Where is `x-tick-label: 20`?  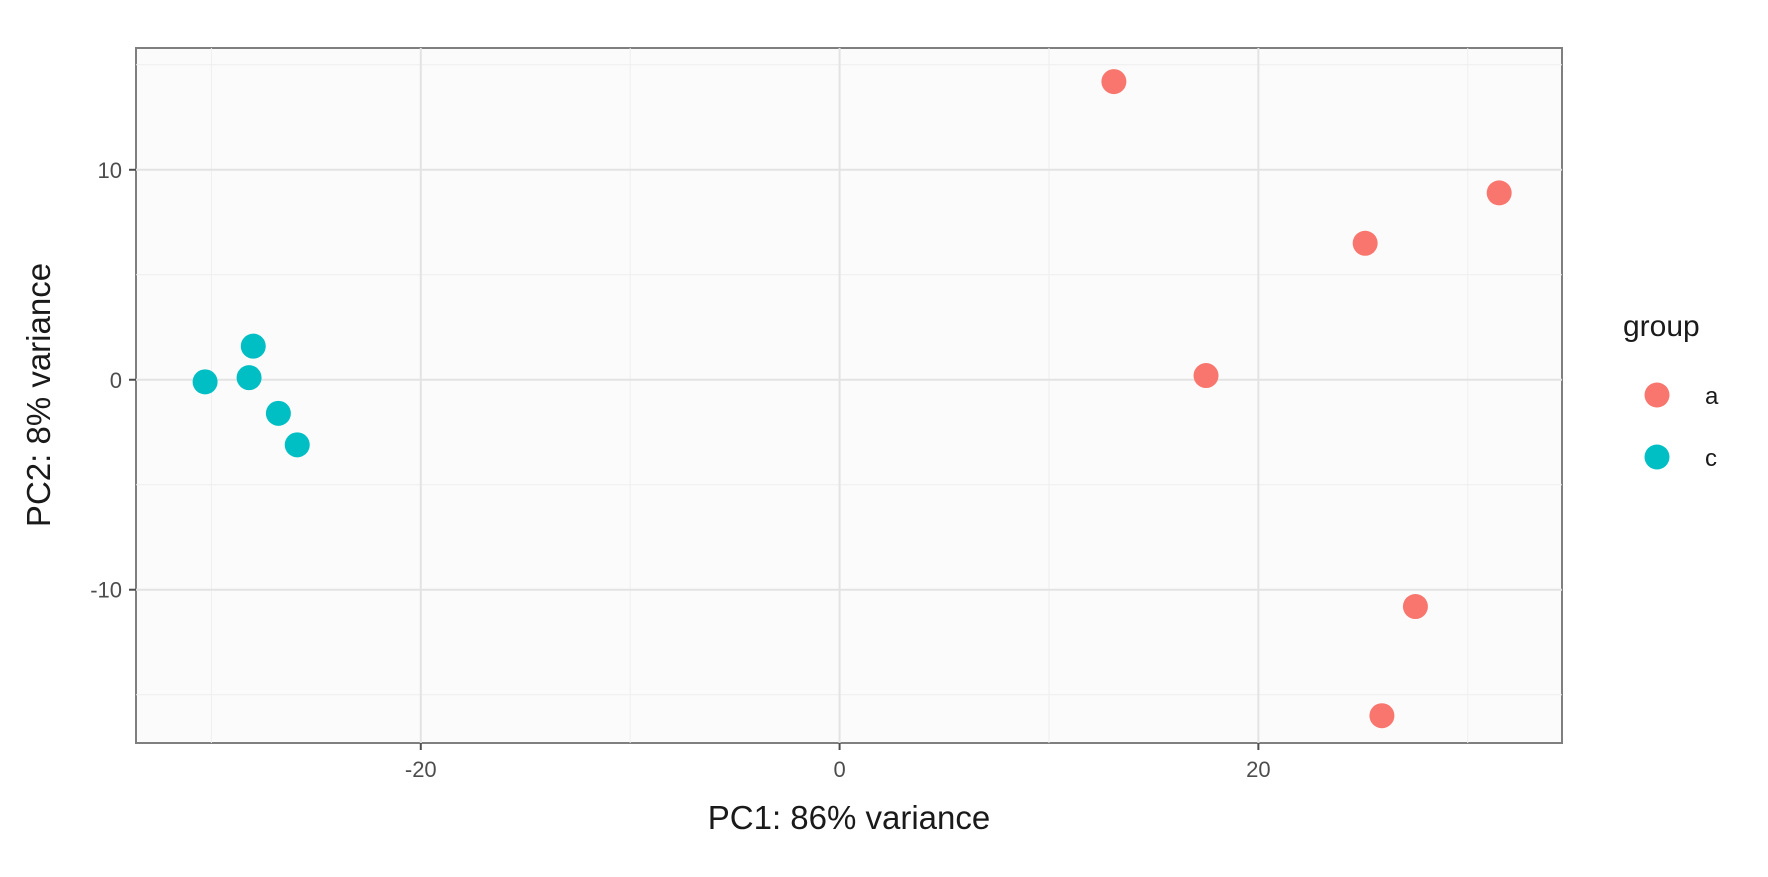
x-tick-label: 20 is located at coordinates (1258, 769).